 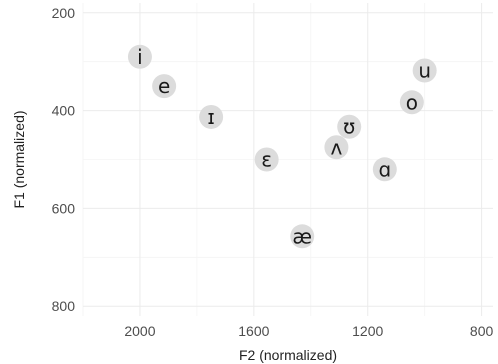 I want to click on vowel-point: æ, so click(x=302, y=236).